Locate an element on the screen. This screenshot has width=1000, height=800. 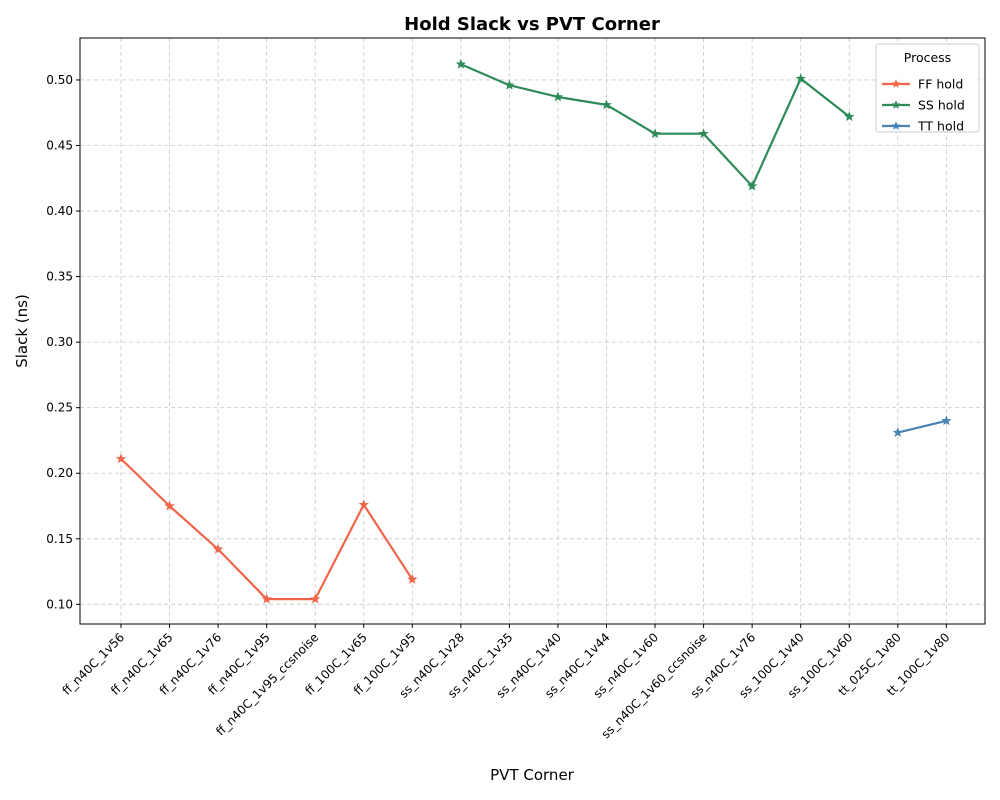
legend-label: SS hold is located at coordinates (941, 105).